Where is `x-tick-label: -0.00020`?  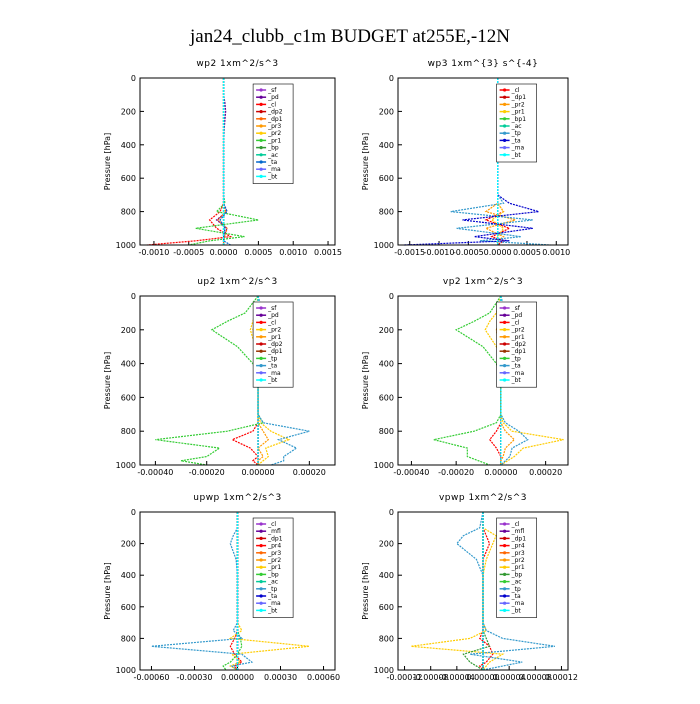 x-tick-label: -0.00020 is located at coordinates (207, 472).